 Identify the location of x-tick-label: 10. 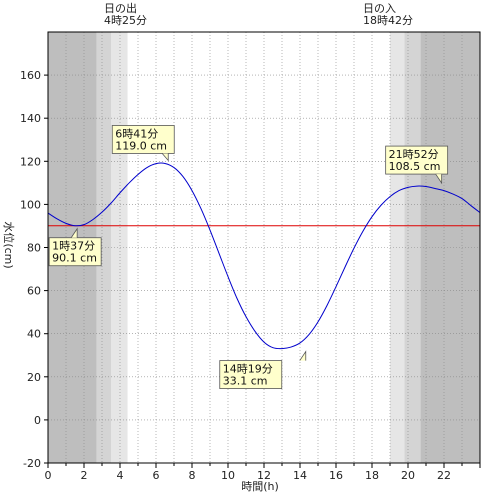
(228, 475).